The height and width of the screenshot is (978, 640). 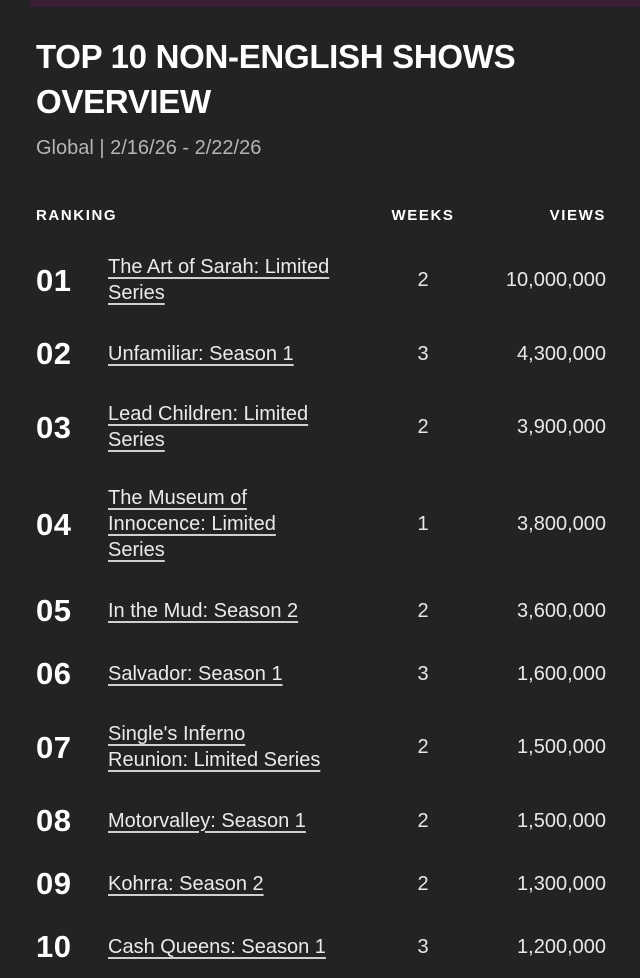 What do you see at coordinates (54, 673) in the screenshot?
I see `rank-number: 06` at bounding box center [54, 673].